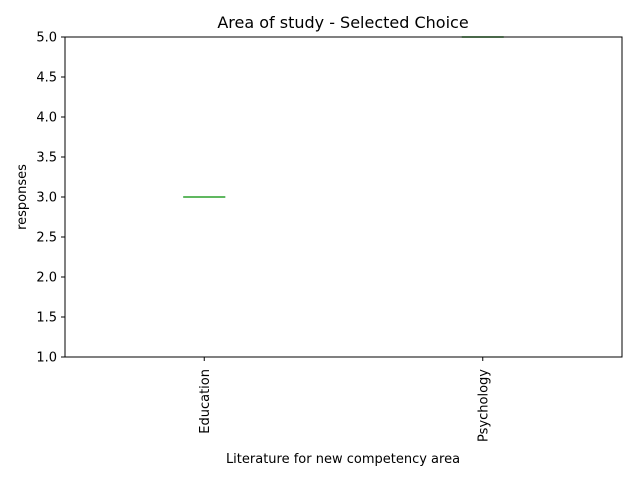  Describe the element at coordinates (483, 405) in the screenshot. I see `x-tick-label: Psychology` at that location.